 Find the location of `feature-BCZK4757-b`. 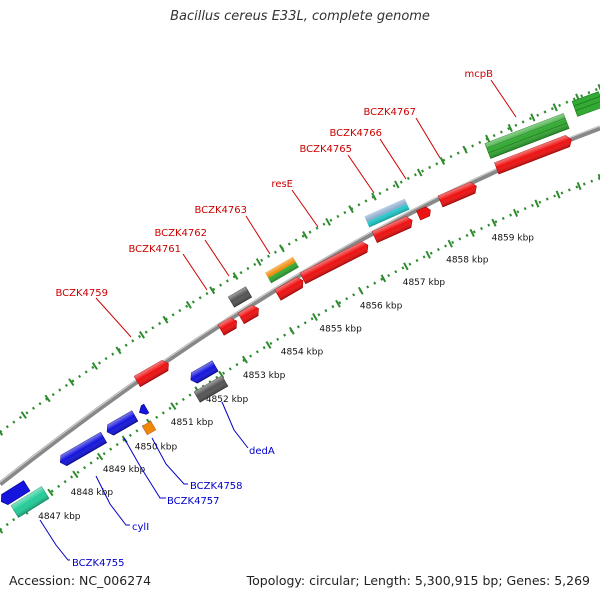

feature-BCZK4757-b is located at coordinates (143, 410).